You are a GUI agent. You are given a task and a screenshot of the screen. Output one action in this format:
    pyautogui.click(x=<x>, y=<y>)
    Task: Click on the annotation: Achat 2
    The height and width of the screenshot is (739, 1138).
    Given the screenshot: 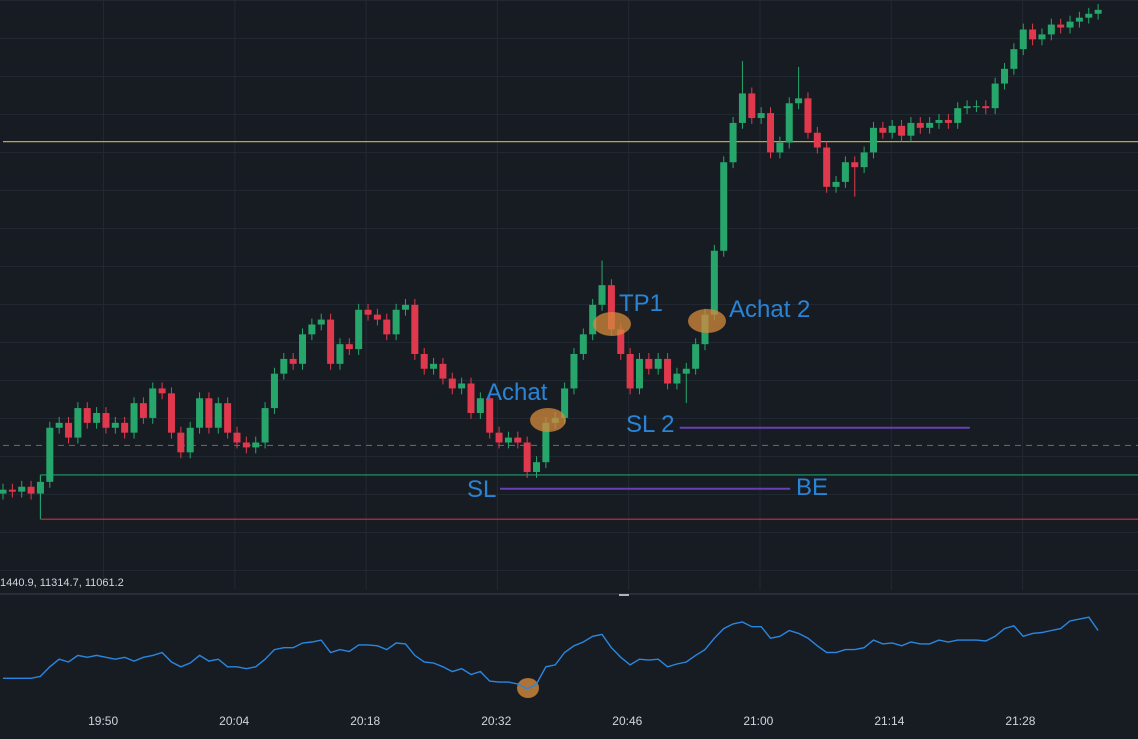 What is the action you would take?
    pyautogui.click(x=769, y=309)
    